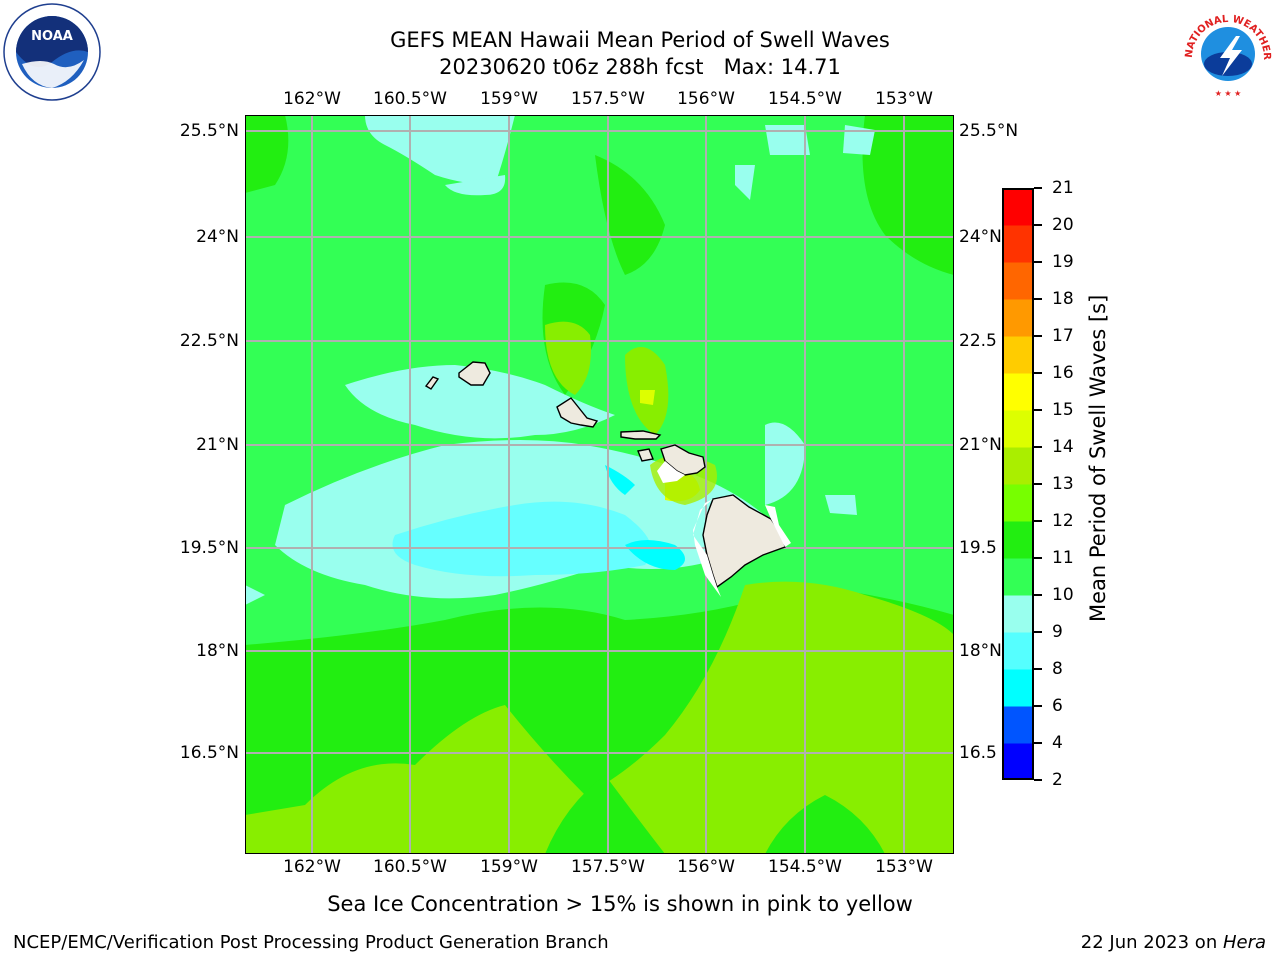 The height and width of the screenshot is (960, 1280). I want to click on colorbar-swatches, so click(1018, 484).